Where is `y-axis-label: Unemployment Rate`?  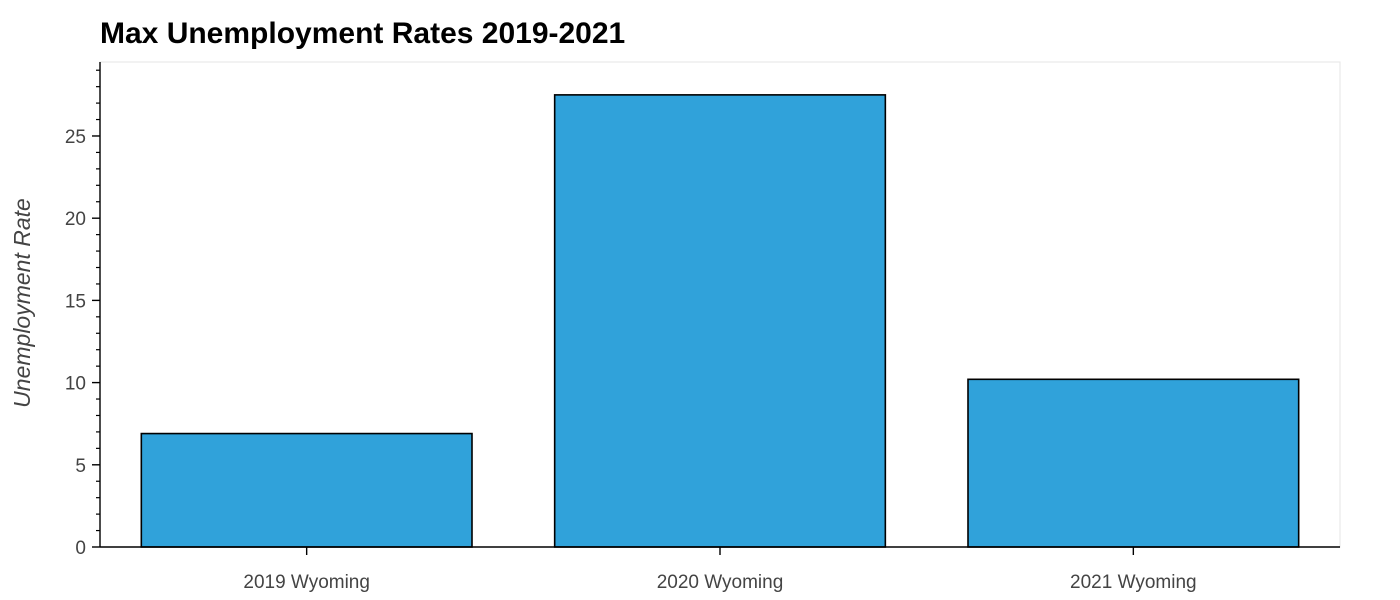
y-axis-label: Unemployment Rate is located at coordinates (22, 303).